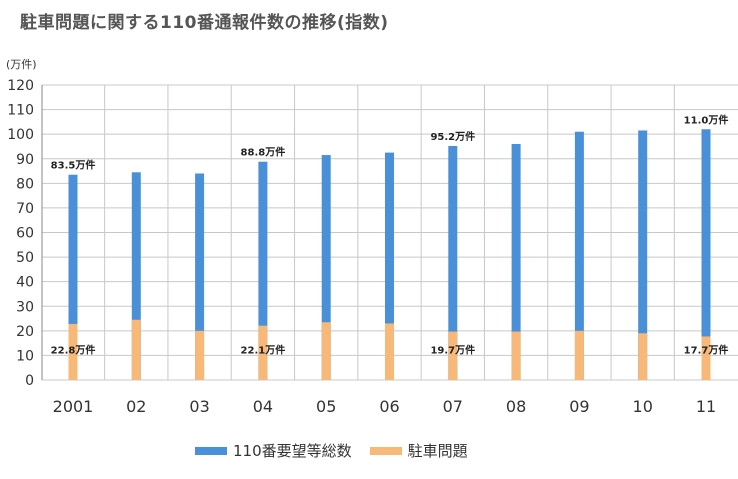  What do you see at coordinates (20, 135) in the screenshot?
I see `y-tick-label: 100` at bounding box center [20, 135].